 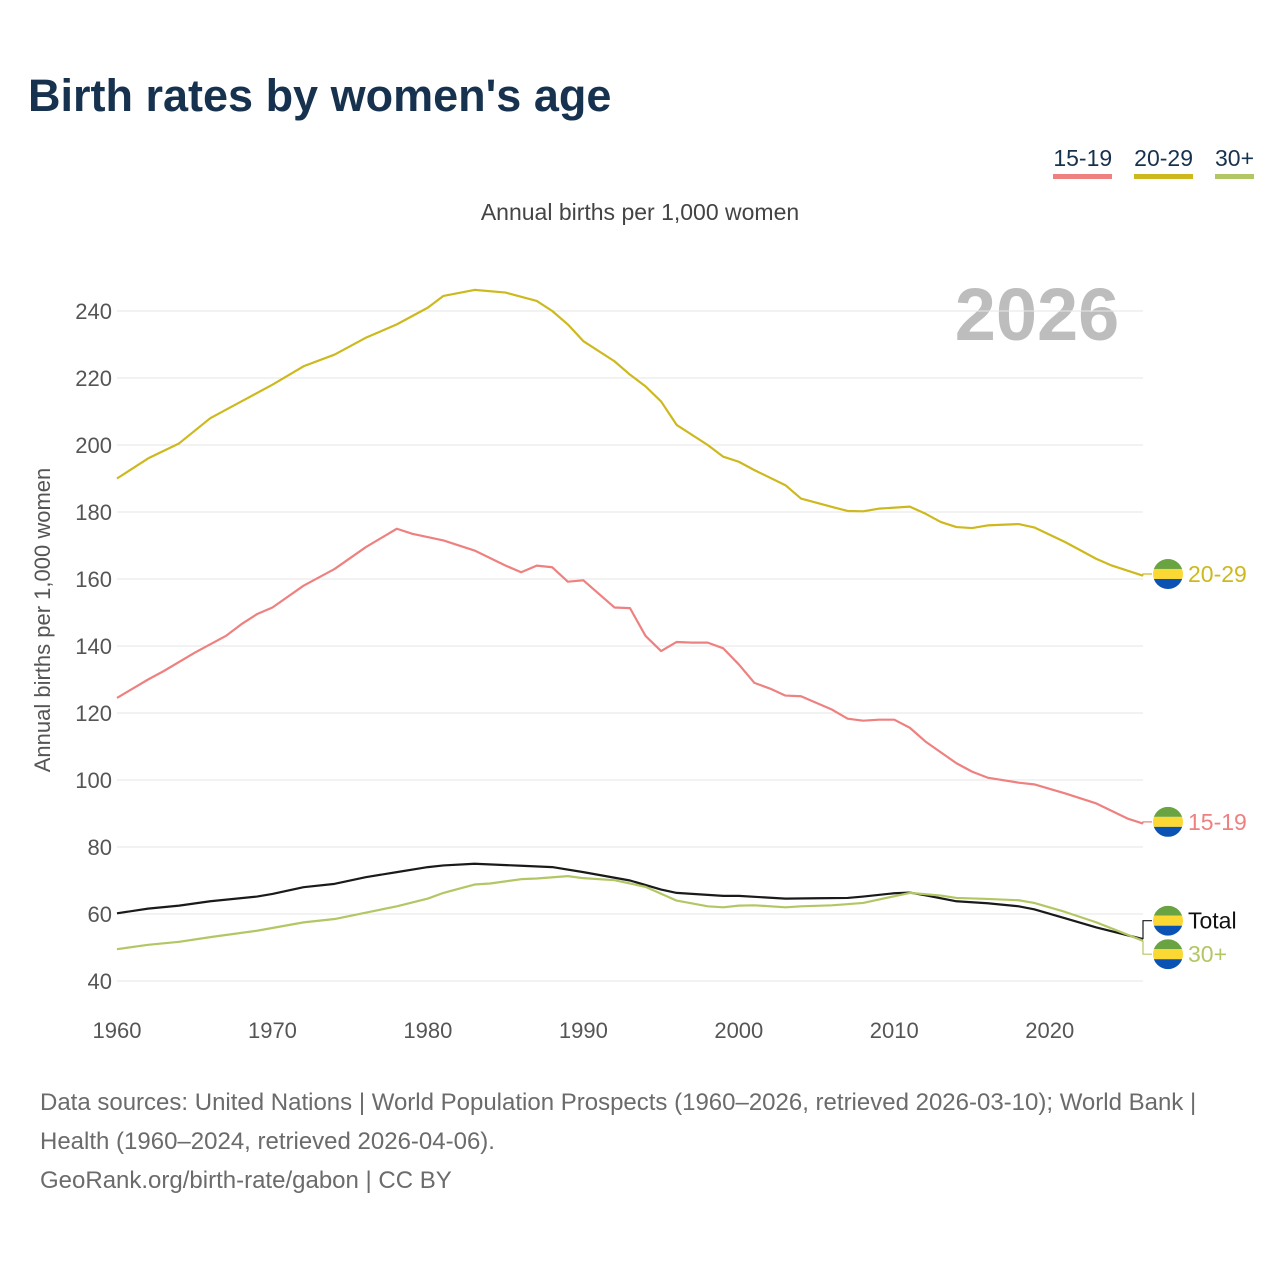 I want to click on y-tick-label: 100, so click(x=93, y=780).